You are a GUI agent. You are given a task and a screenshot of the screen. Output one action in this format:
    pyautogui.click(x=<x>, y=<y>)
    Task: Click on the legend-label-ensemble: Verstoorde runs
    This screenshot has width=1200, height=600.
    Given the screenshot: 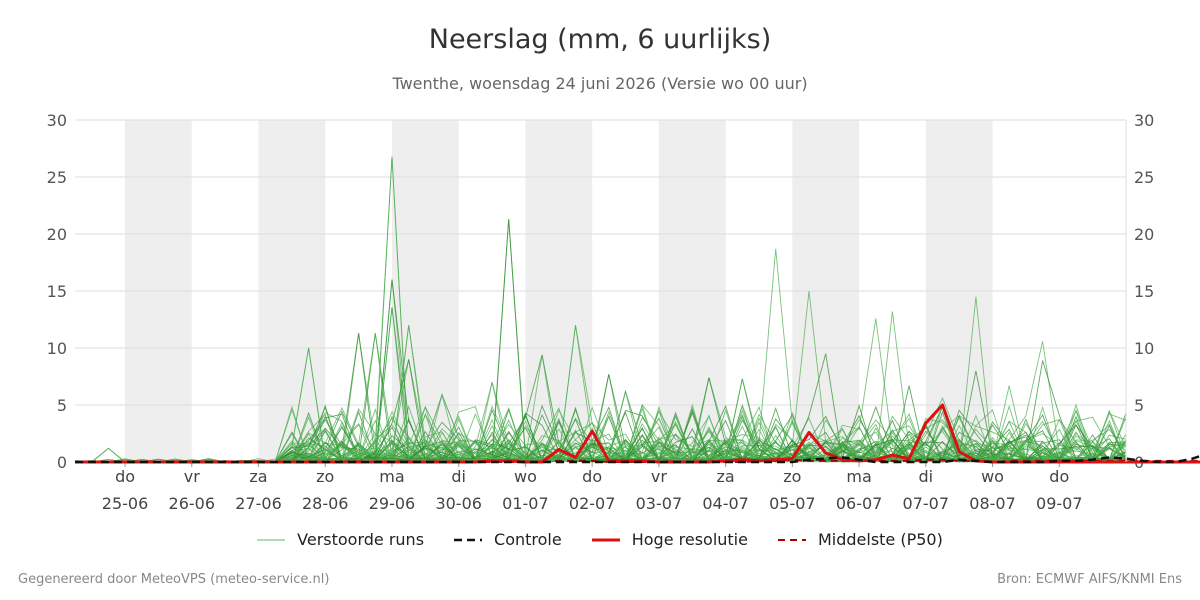 What is the action you would take?
    pyautogui.click(x=361, y=539)
    